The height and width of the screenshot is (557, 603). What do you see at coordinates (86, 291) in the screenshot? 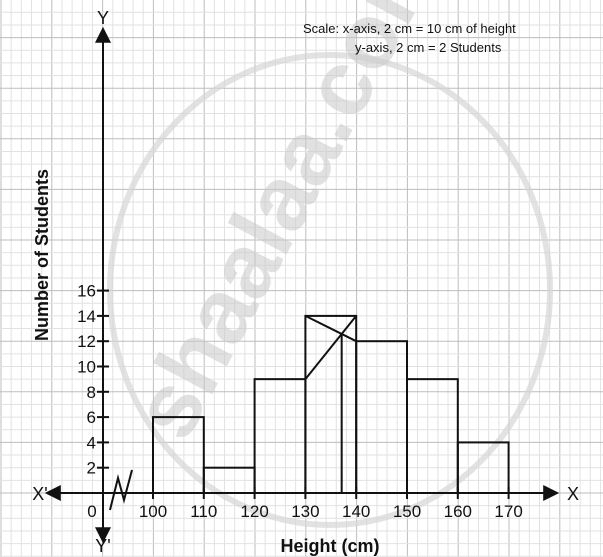
I see `y-tick-label-16: 16` at bounding box center [86, 291].